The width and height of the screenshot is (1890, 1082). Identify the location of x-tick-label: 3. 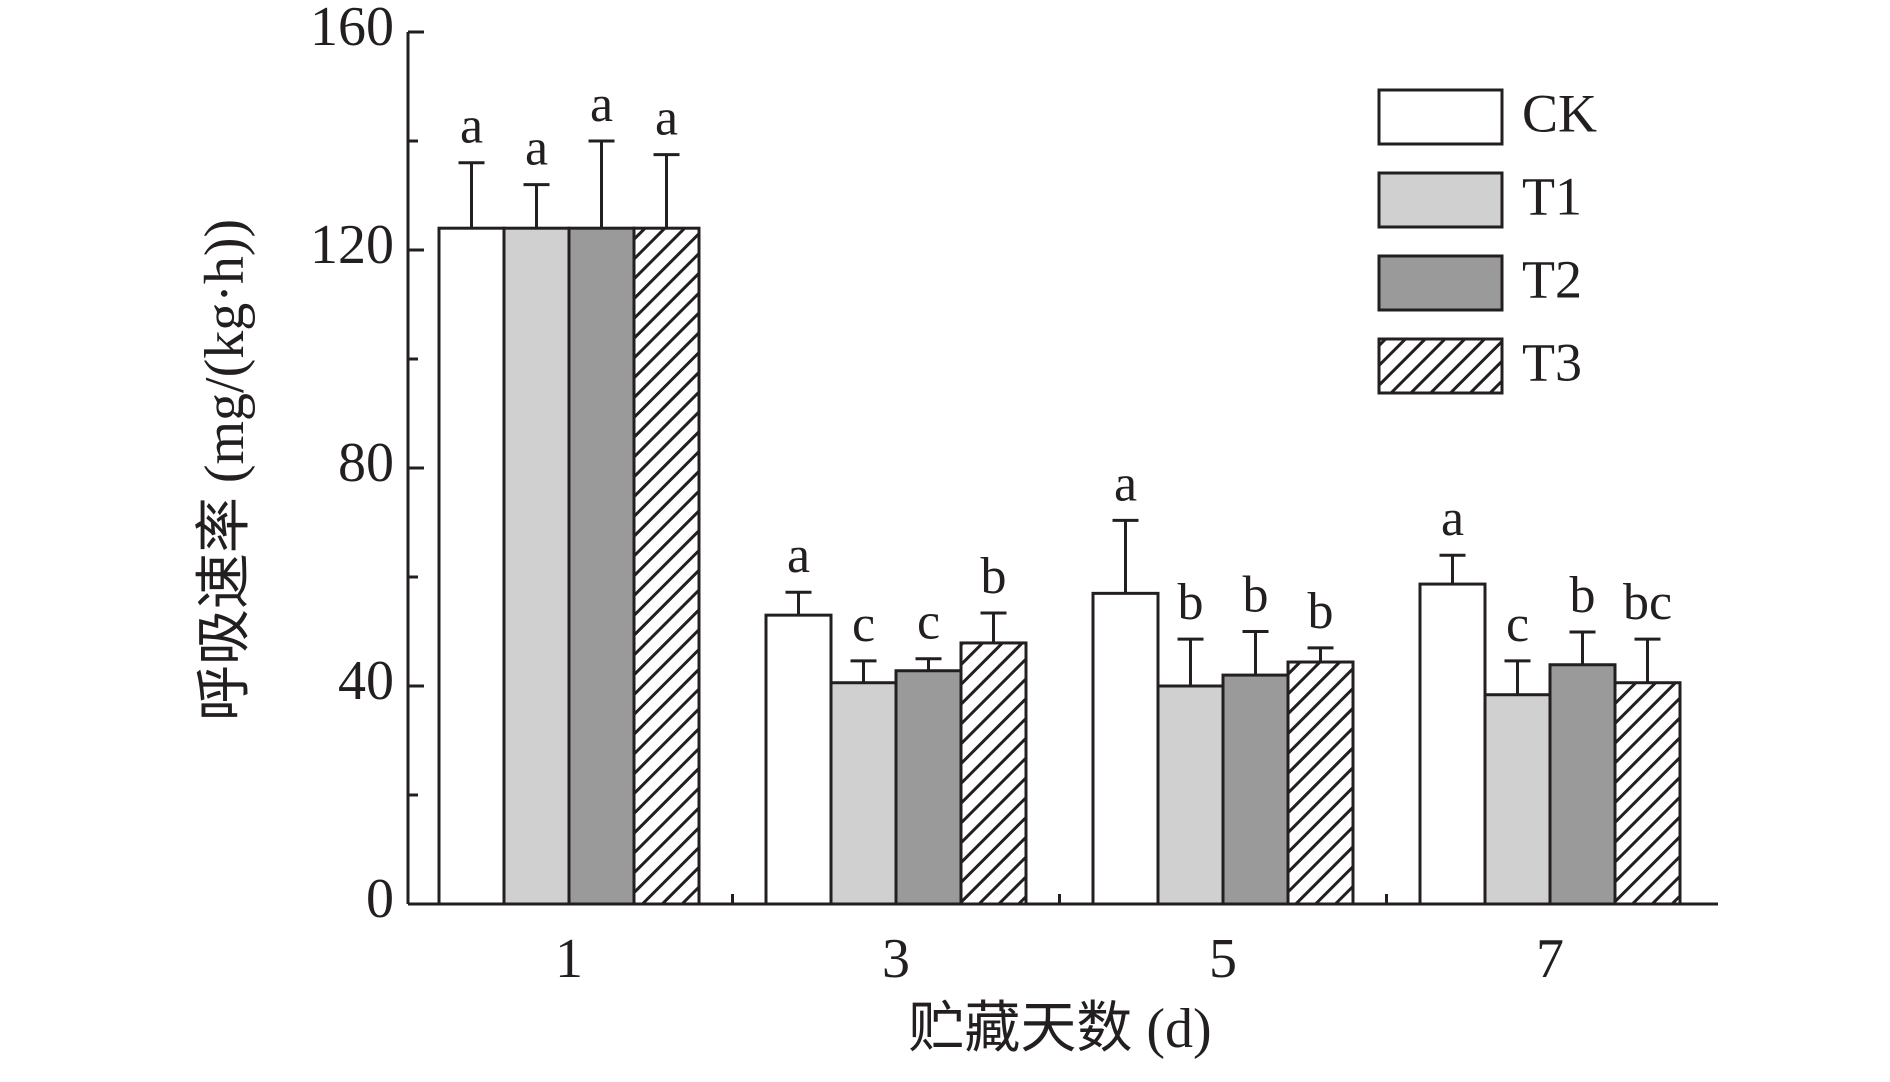
(896, 959).